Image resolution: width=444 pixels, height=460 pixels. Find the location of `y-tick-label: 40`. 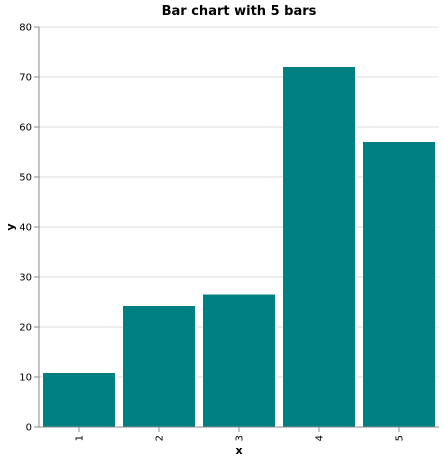

y-tick-label: 40 is located at coordinates (25, 228).